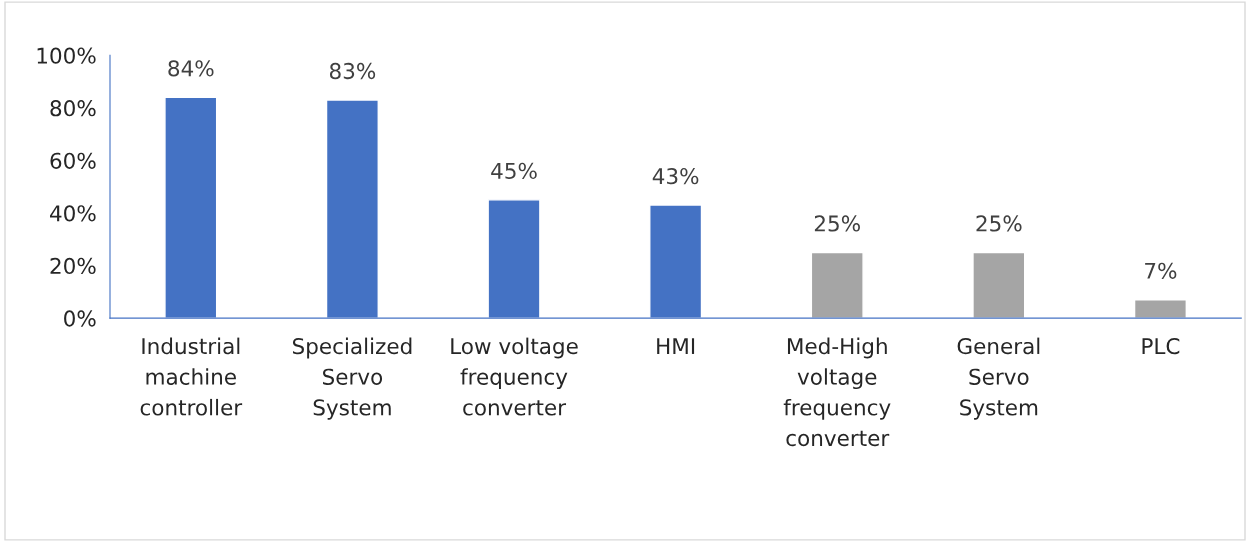 Image resolution: width=1250 pixels, height=542 pixels. I want to click on y-tick-label: 80%, so click(73, 108).